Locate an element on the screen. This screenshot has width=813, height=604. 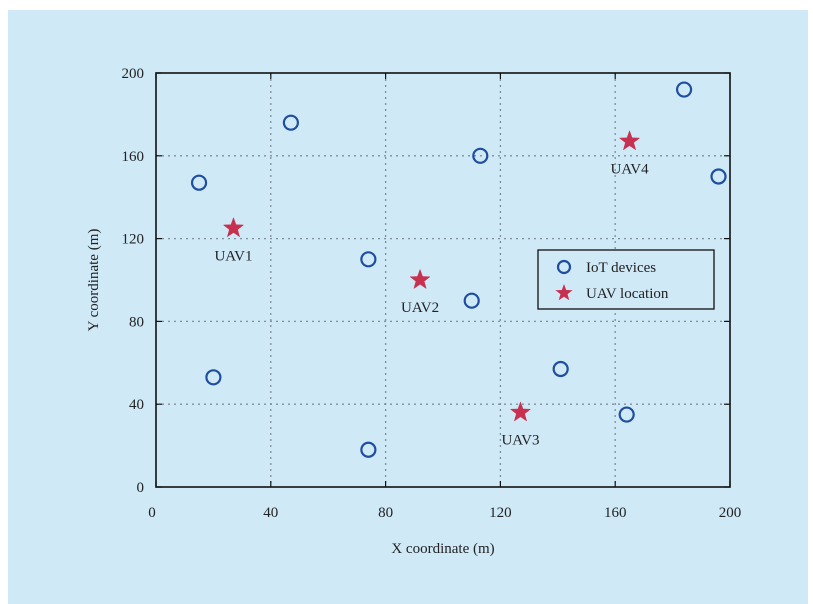
legend: IoT devices UAV location is located at coordinates (626, 279).